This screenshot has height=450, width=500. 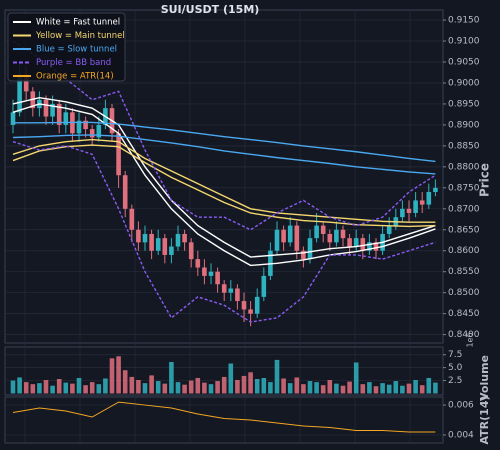 What do you see at coordinates (224, 420) in the screenshot?
I see `atr-panel` at bounding box center [224, 420].